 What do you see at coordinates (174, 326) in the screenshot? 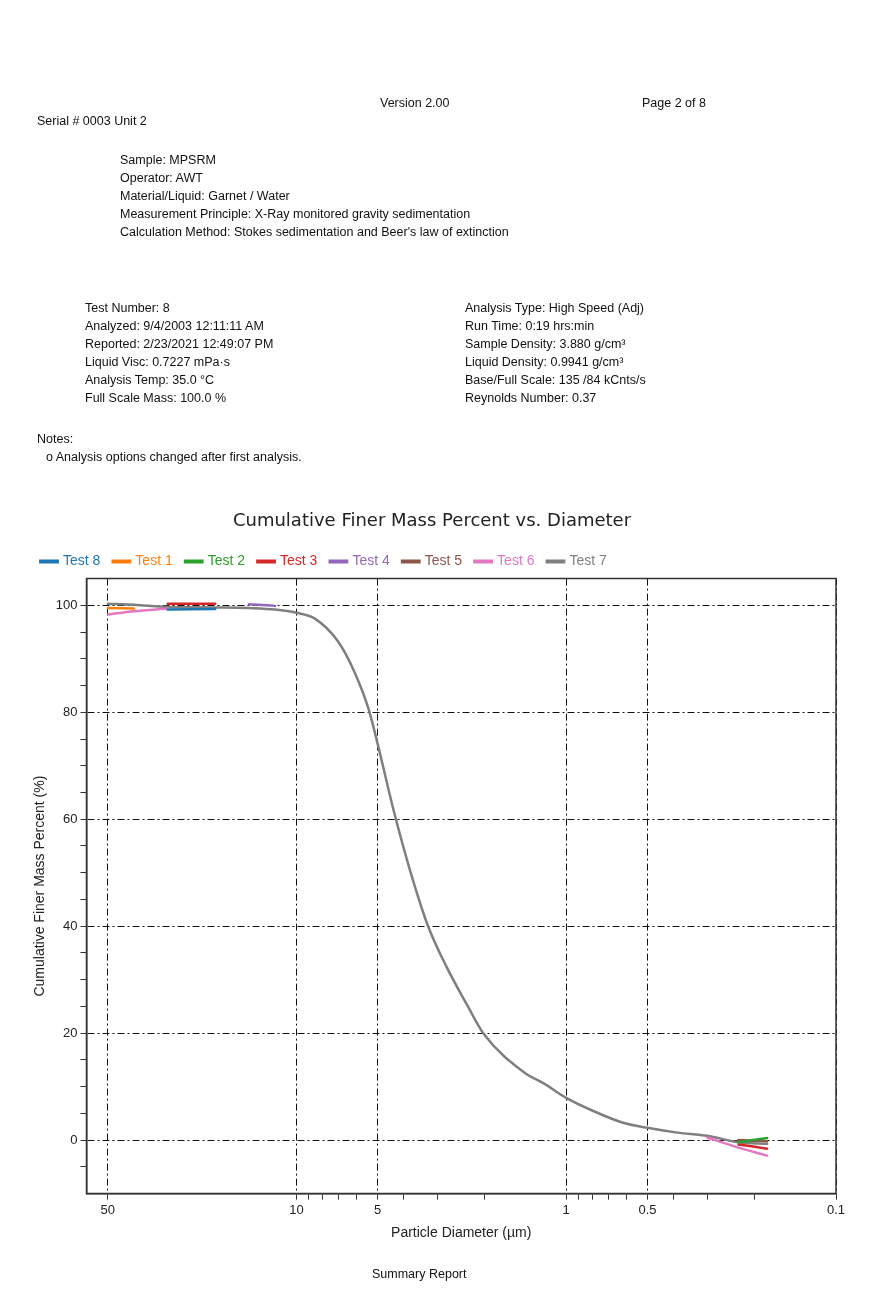
I see `text: Analyzed: 9/4/2003 12:11:11 AM` at bounding box center [174, 326].